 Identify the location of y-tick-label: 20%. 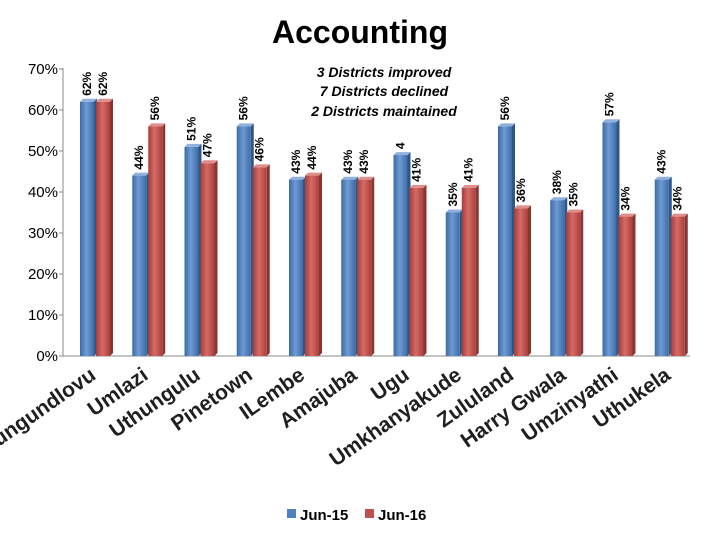
(43, 274).